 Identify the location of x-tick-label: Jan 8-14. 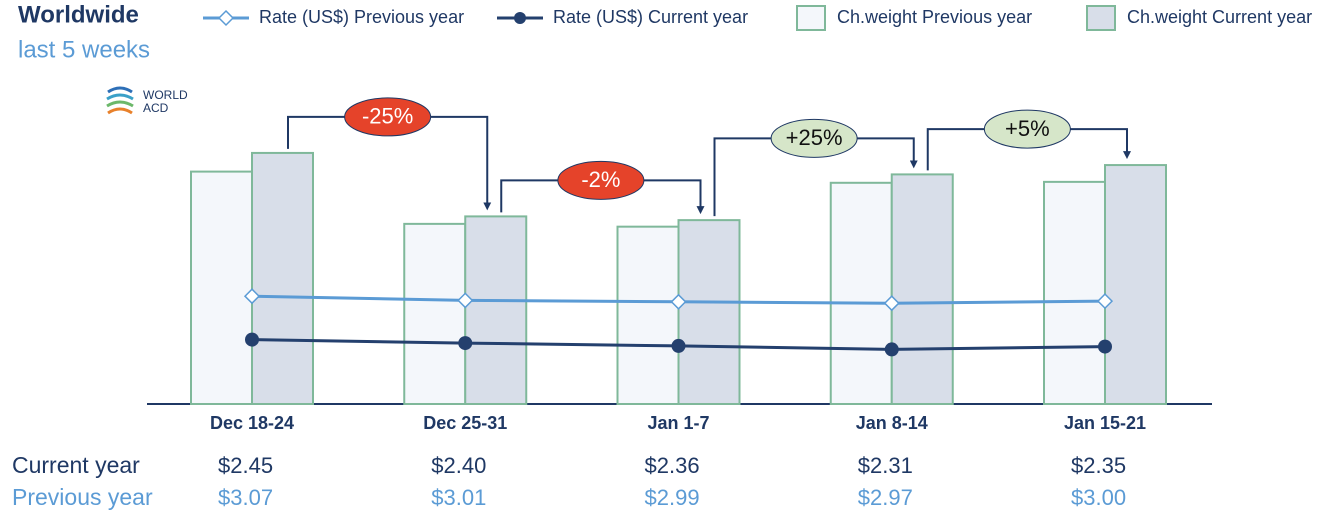
(892, 423).